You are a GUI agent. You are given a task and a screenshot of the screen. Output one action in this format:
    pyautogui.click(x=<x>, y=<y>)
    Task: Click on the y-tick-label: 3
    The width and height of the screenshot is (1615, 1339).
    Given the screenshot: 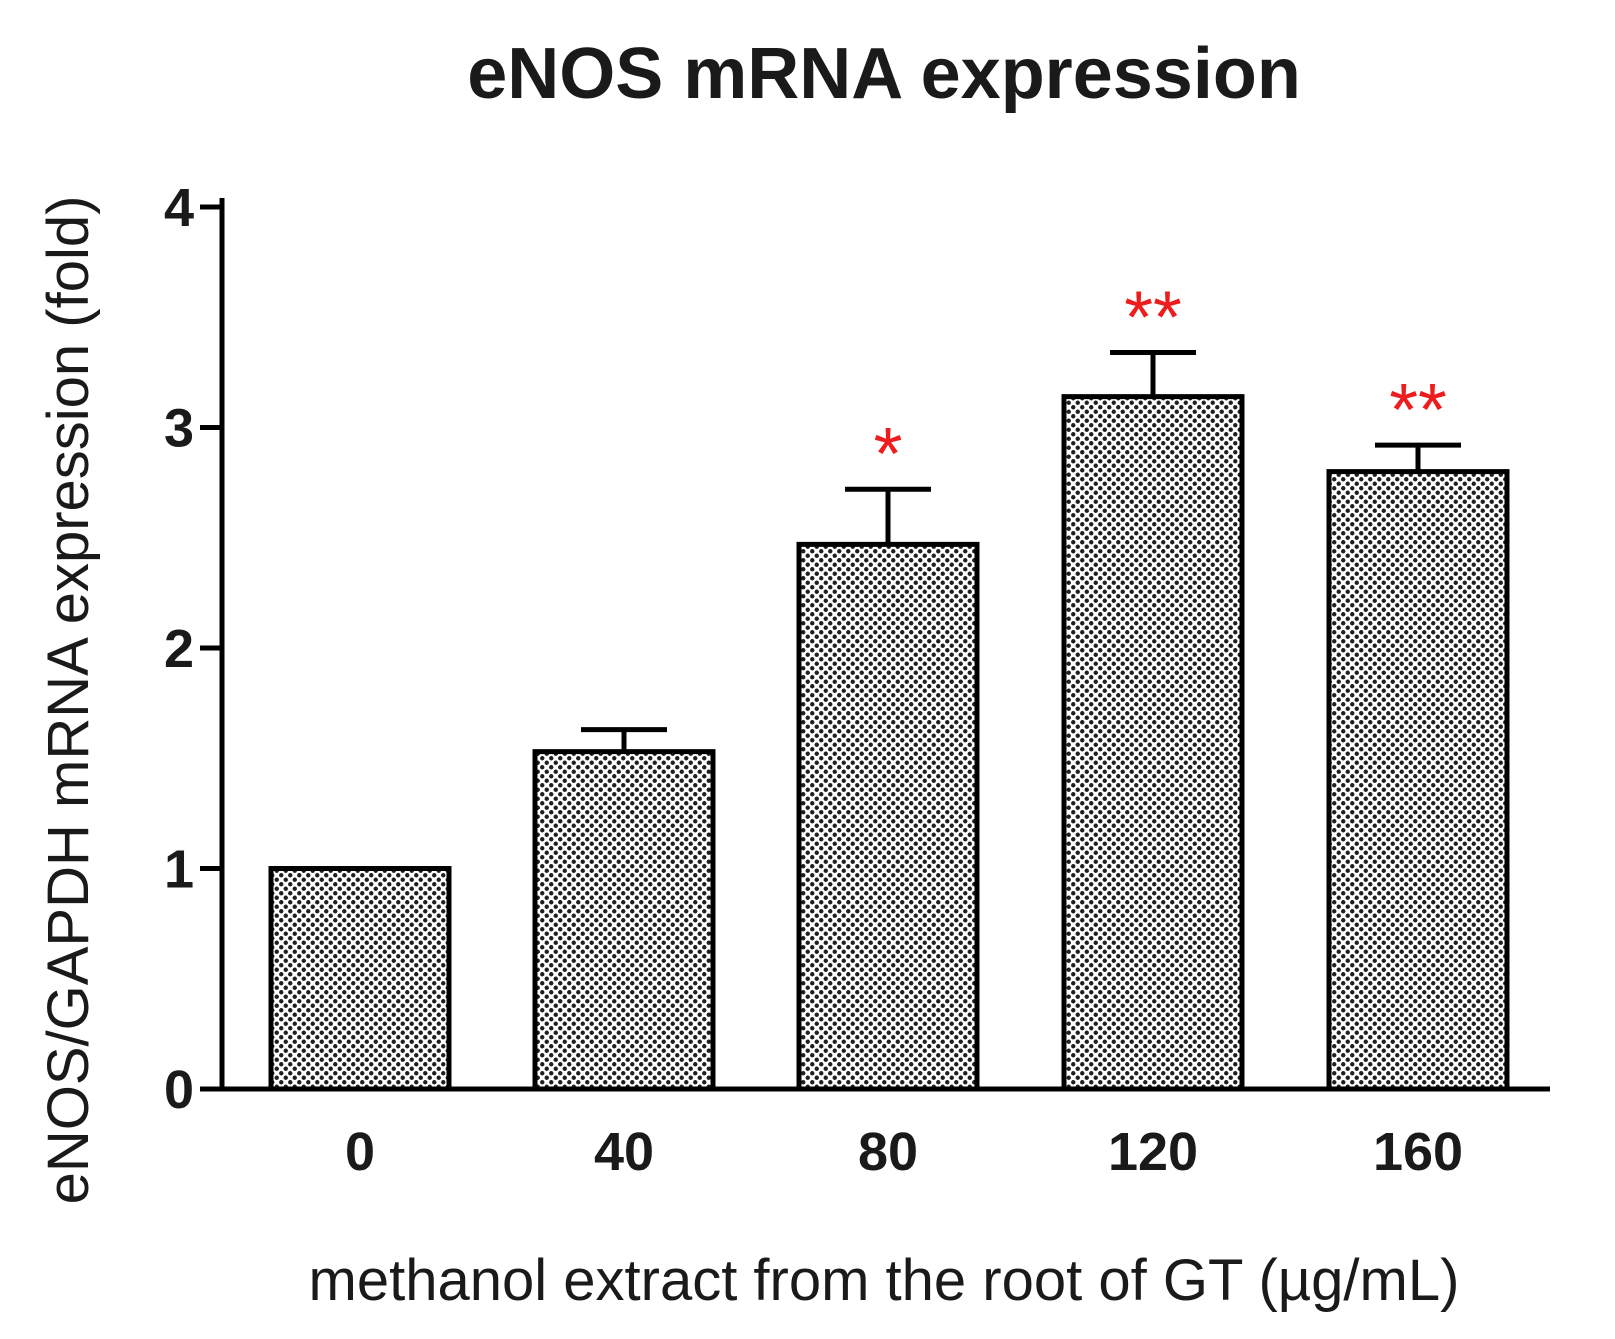 What is the action you would take?
    pyautogui.click(x=179, y=429)
    